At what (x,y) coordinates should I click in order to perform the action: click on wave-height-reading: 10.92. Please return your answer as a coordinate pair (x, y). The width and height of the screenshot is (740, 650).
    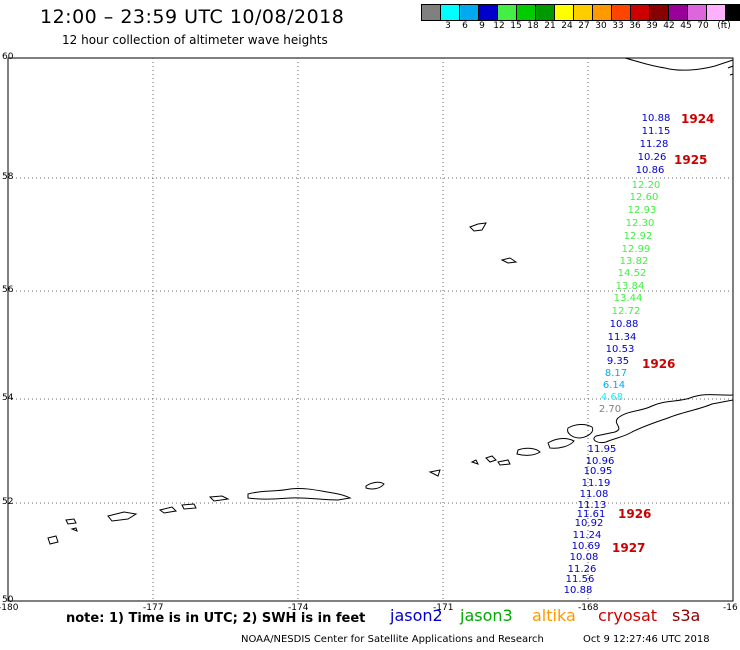
    Looking at the image, I should click on (589, 523).